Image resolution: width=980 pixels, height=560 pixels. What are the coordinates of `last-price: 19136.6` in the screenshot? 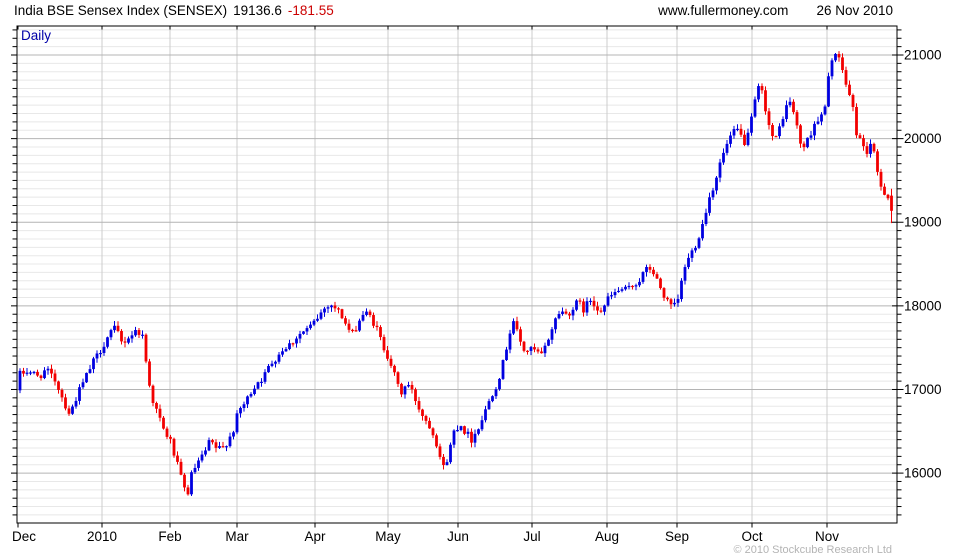 It's located at (257, 10).